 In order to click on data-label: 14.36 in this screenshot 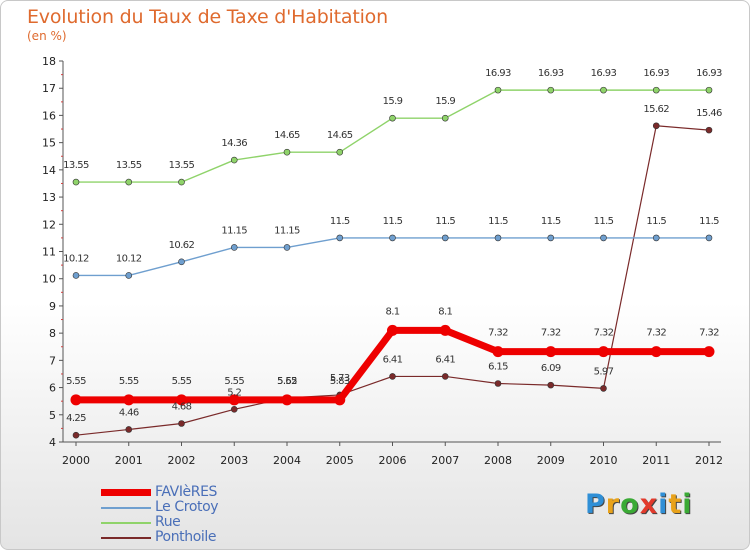, I will do `click(234, 143)`.